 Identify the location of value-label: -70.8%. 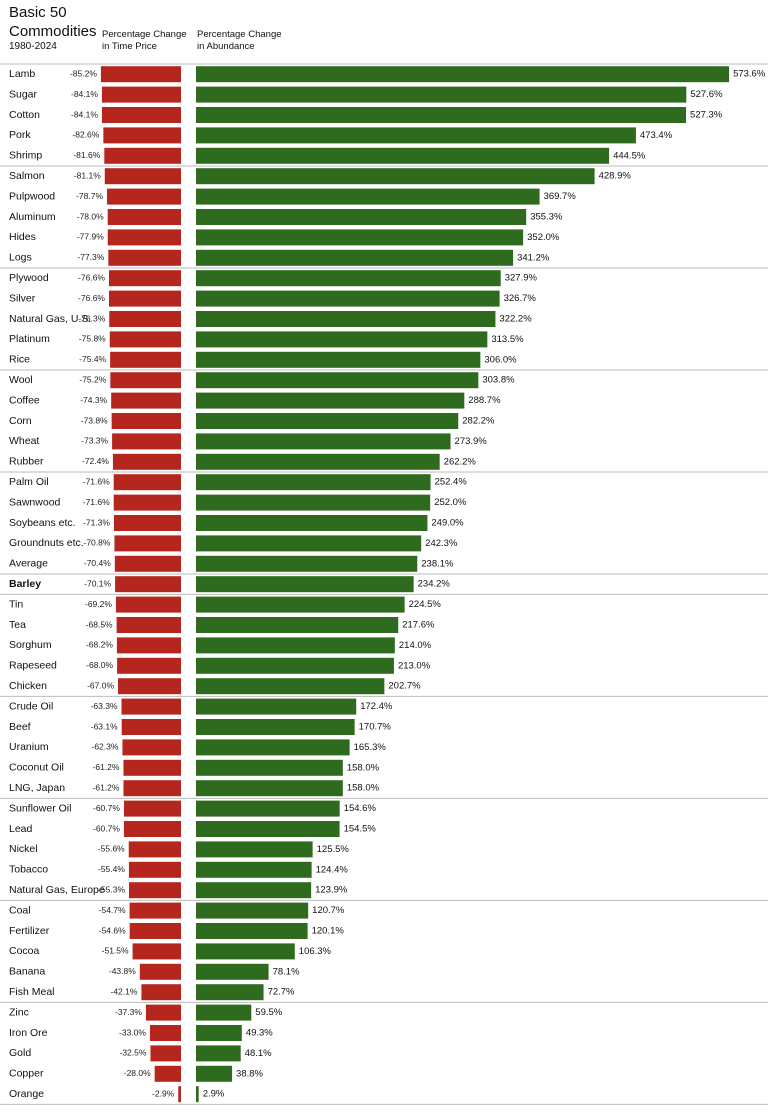
(97, 543).